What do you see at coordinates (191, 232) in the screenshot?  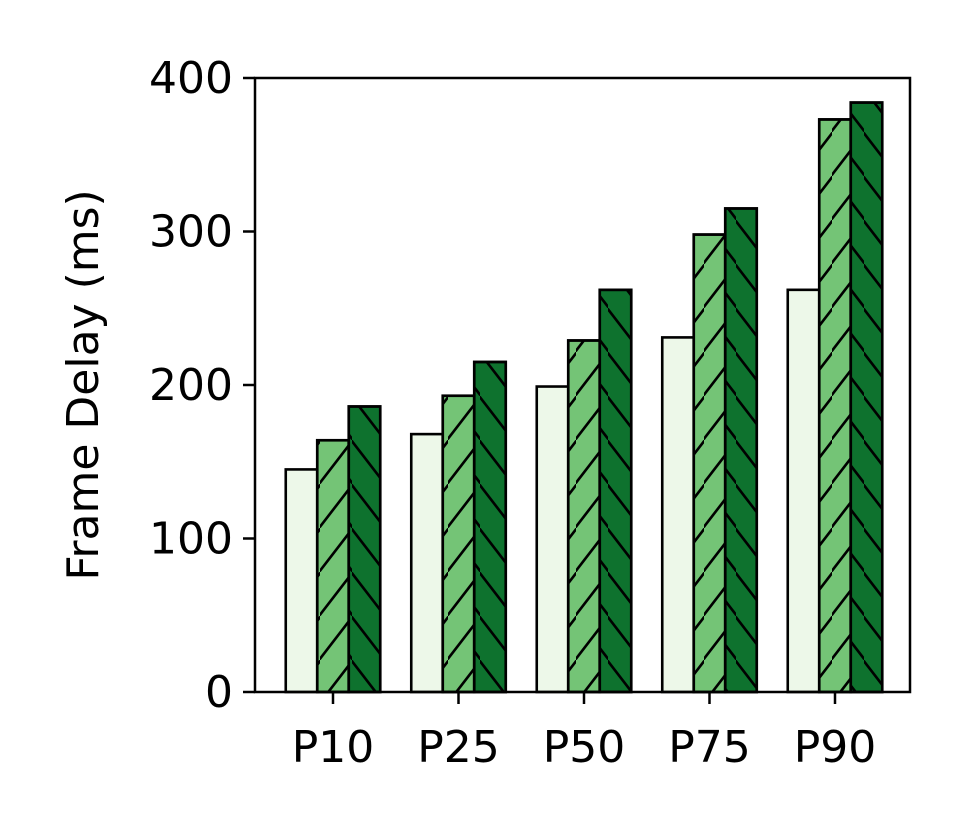 I see `y-tick-label: 300` at bounding box center [191, 232].